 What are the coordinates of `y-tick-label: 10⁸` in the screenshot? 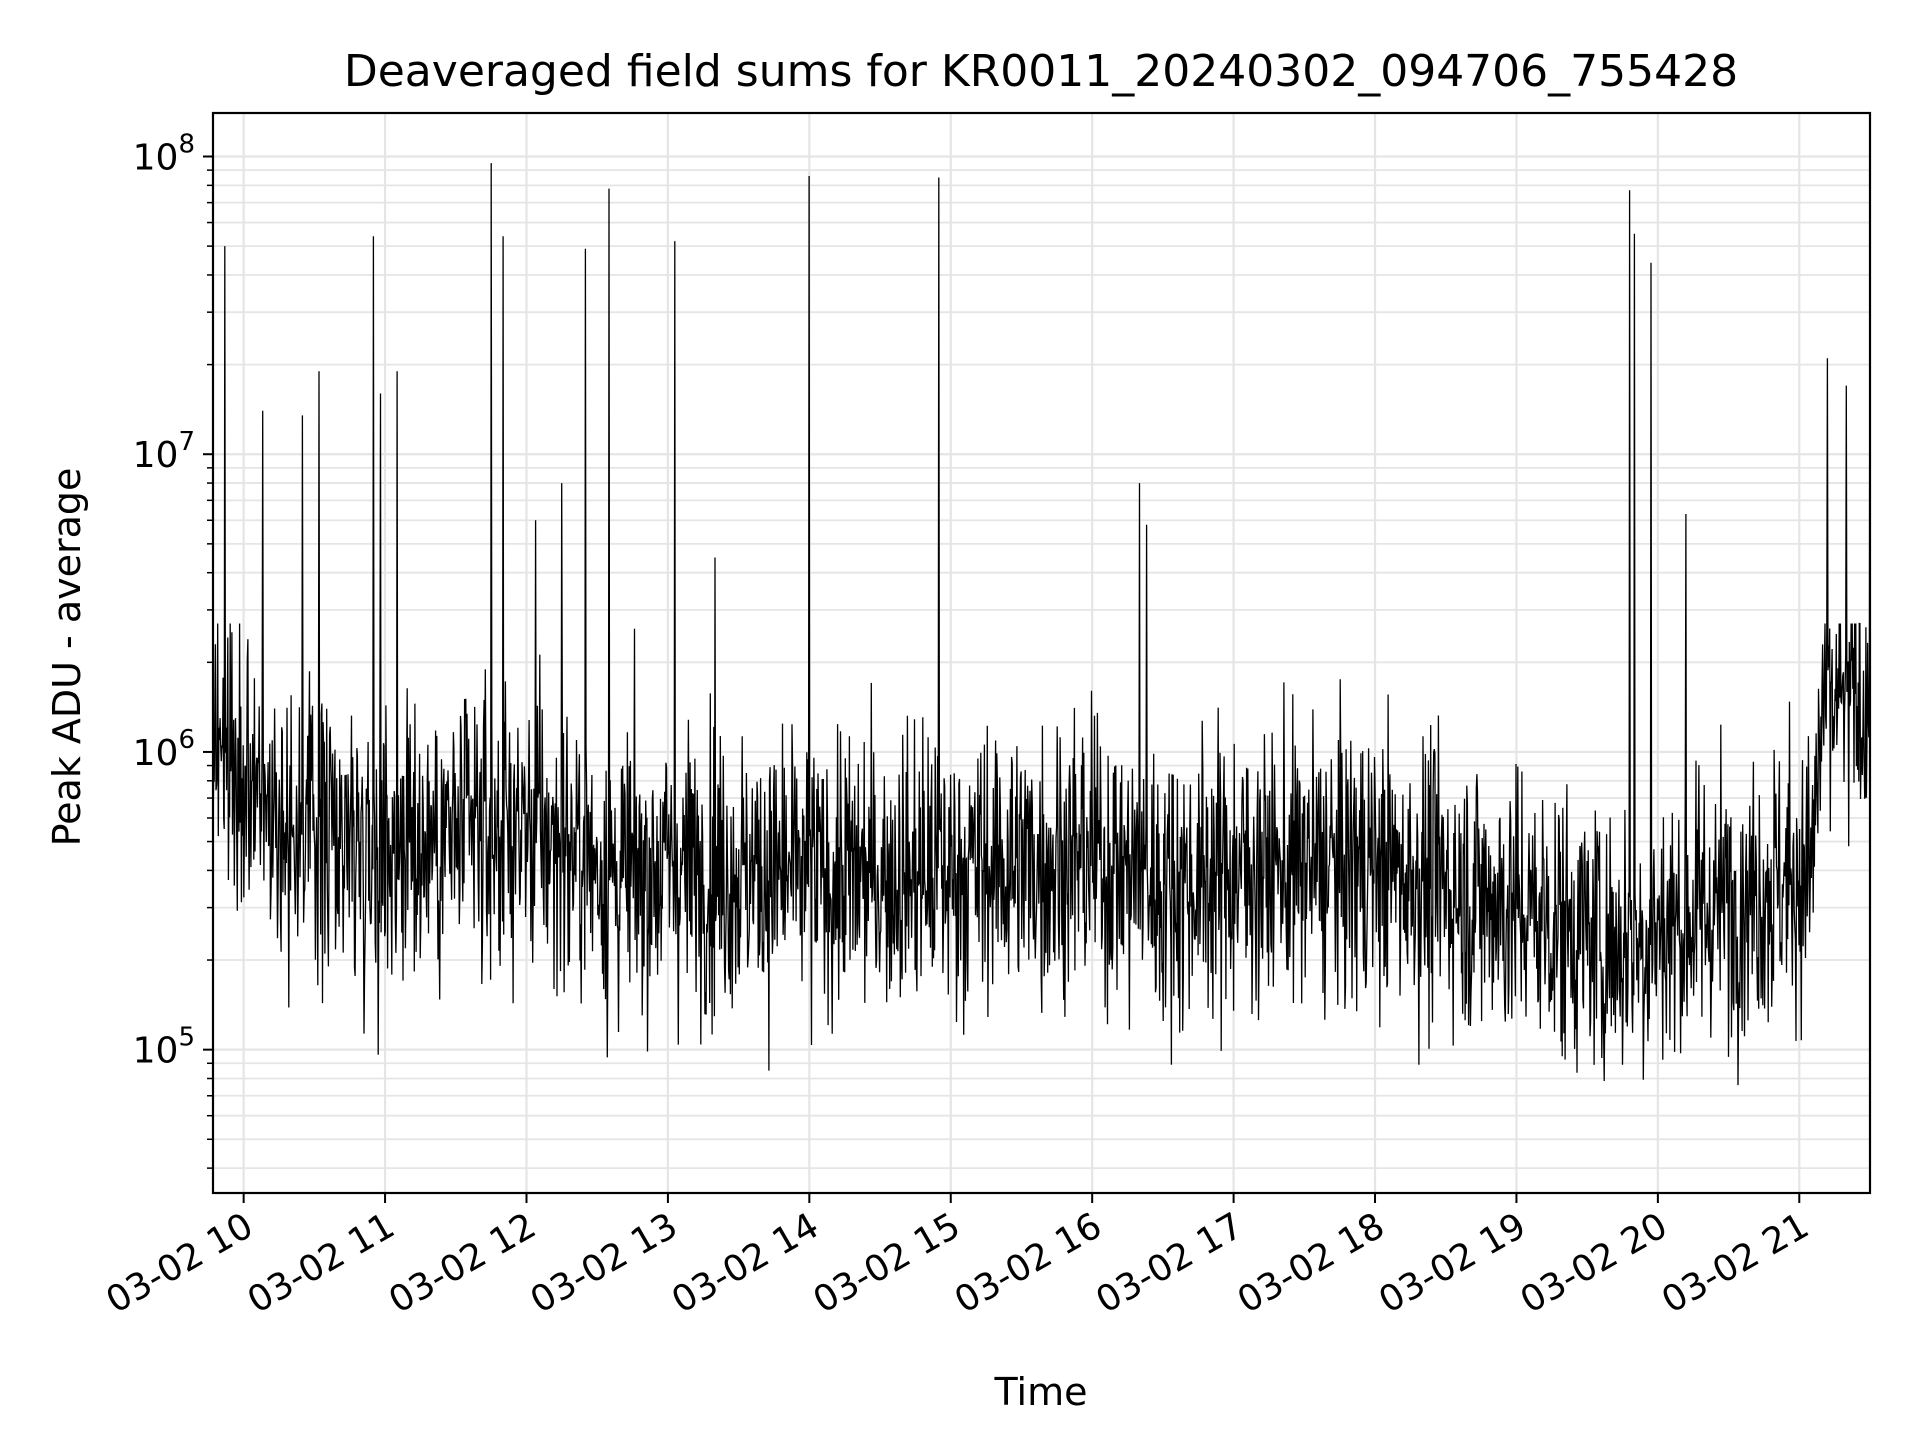 It's located at (164, 154).